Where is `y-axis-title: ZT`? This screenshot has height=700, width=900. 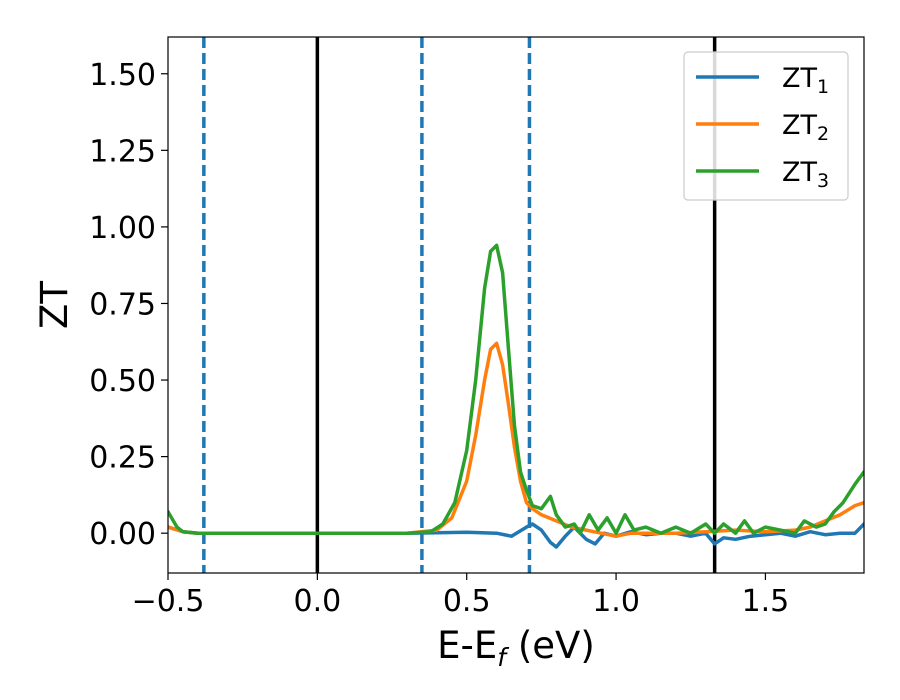 y-axis-title: ZT is located at coordinates (54, 305).